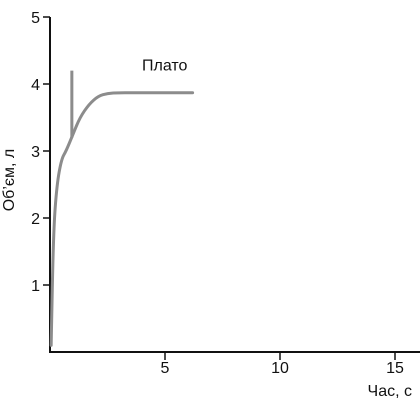  Describe the element at coordinates (165, 368) in the screenshot. I see `x-tick-label: 5` at that location.